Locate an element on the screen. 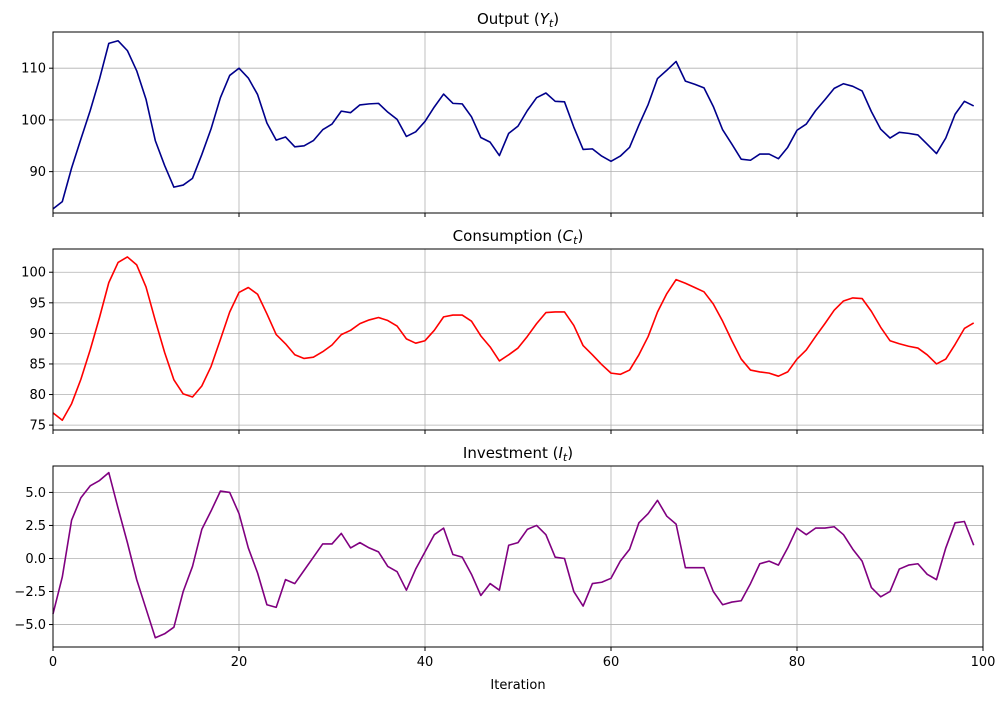  investment-xtick-label: 20 is located at coordinates (239, 662).